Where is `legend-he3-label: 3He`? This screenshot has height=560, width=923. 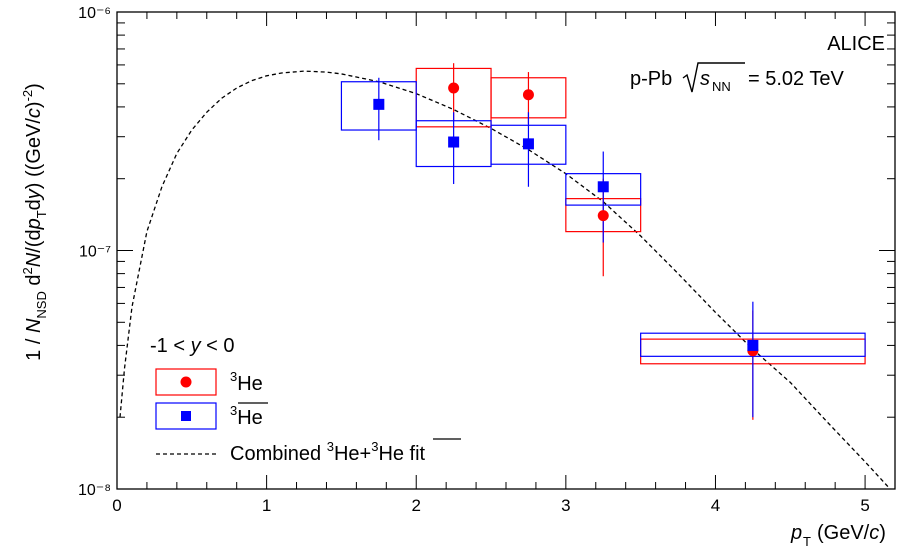 legend-he3-label: 3He is located at coordinates (246, 382).